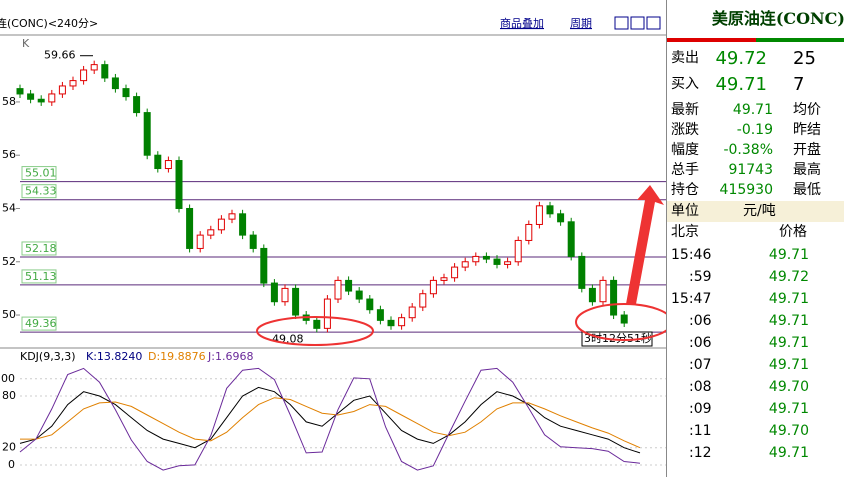 This screenshot has width=844, height=477. What do you see at coordinates (799, 84) in the screenshot?
I see `volume: 7` at bounding box center [799, 84].